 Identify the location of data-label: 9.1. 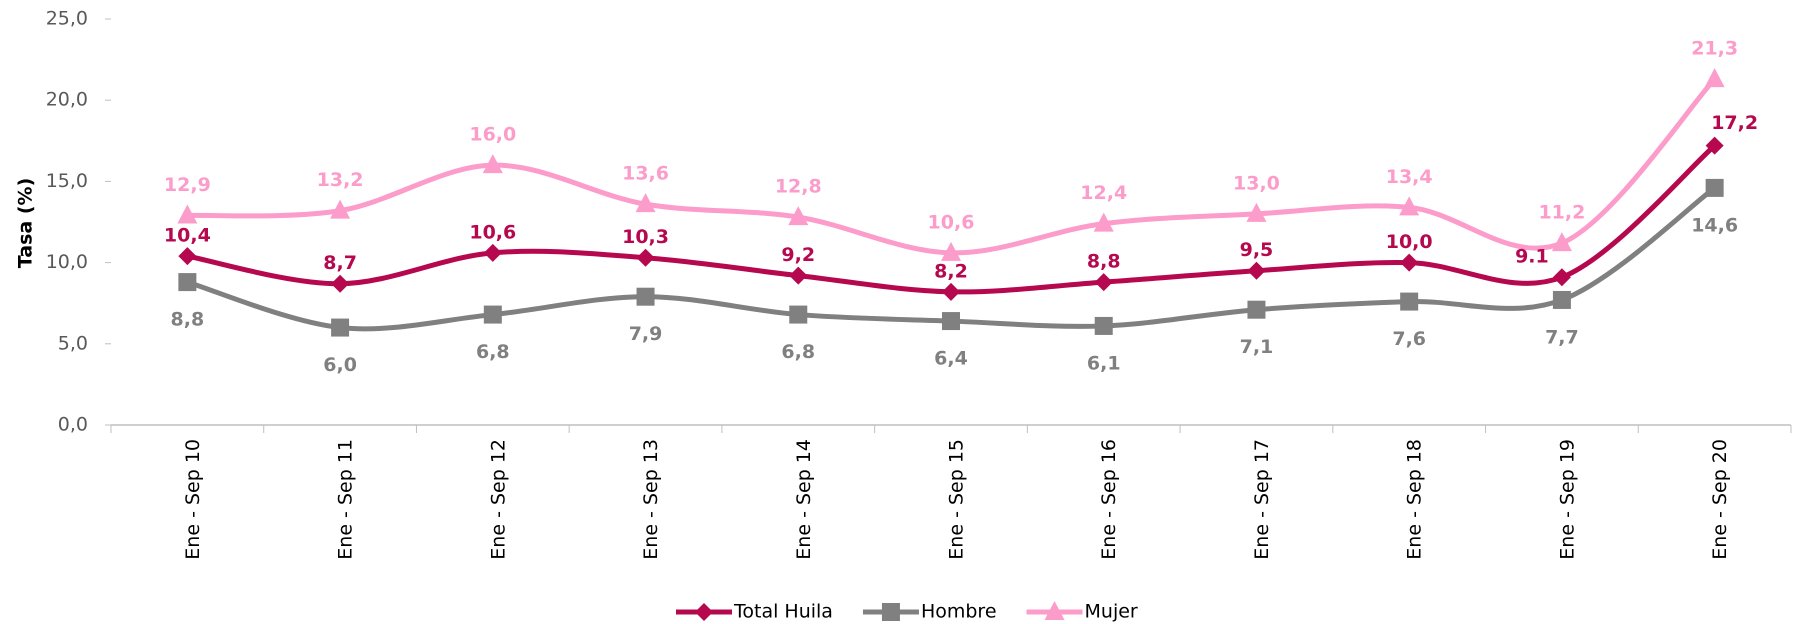
(1532, 257).